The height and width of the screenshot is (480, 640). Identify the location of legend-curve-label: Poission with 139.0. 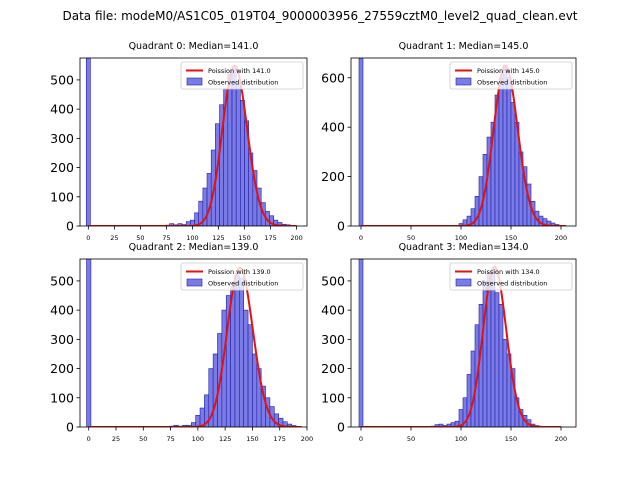
(239, 272).